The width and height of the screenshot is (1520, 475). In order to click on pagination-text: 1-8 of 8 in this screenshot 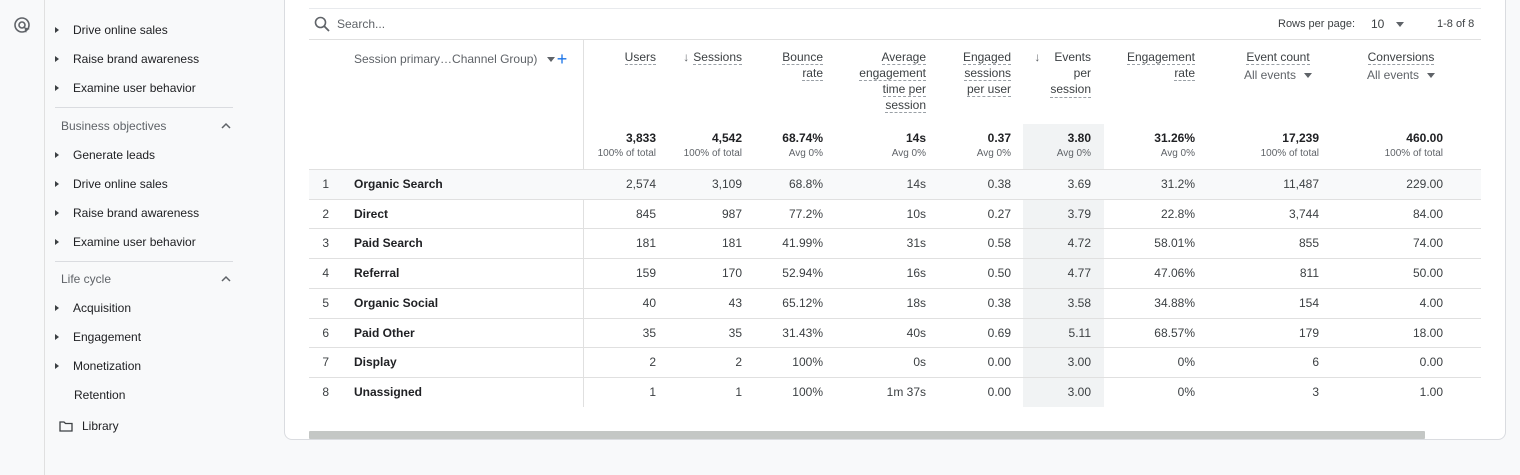, I will do `click(1456, 24)`.